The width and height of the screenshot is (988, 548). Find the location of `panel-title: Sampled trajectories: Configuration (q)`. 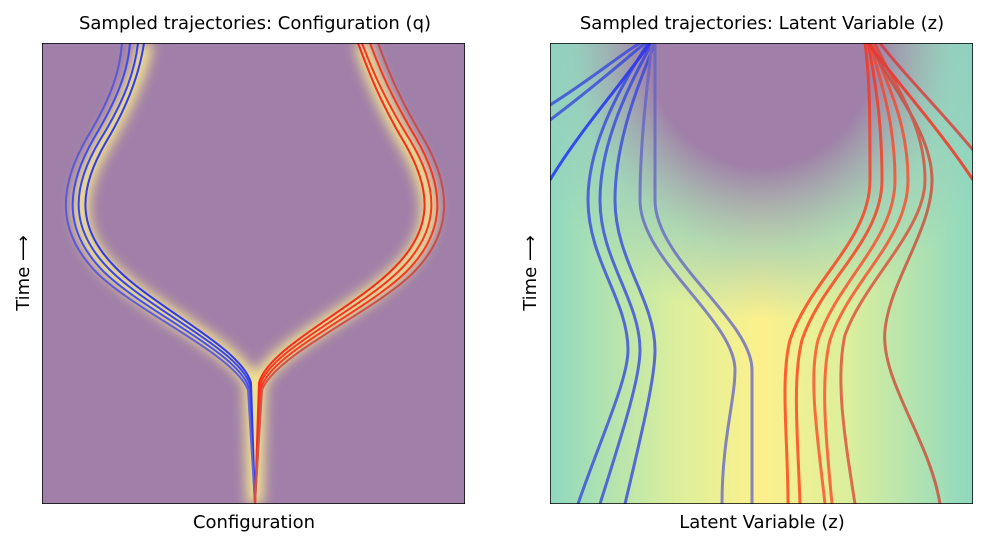

panel-title: Sampled trajectories: Configuration (q) is located at coordinates (255, 23).